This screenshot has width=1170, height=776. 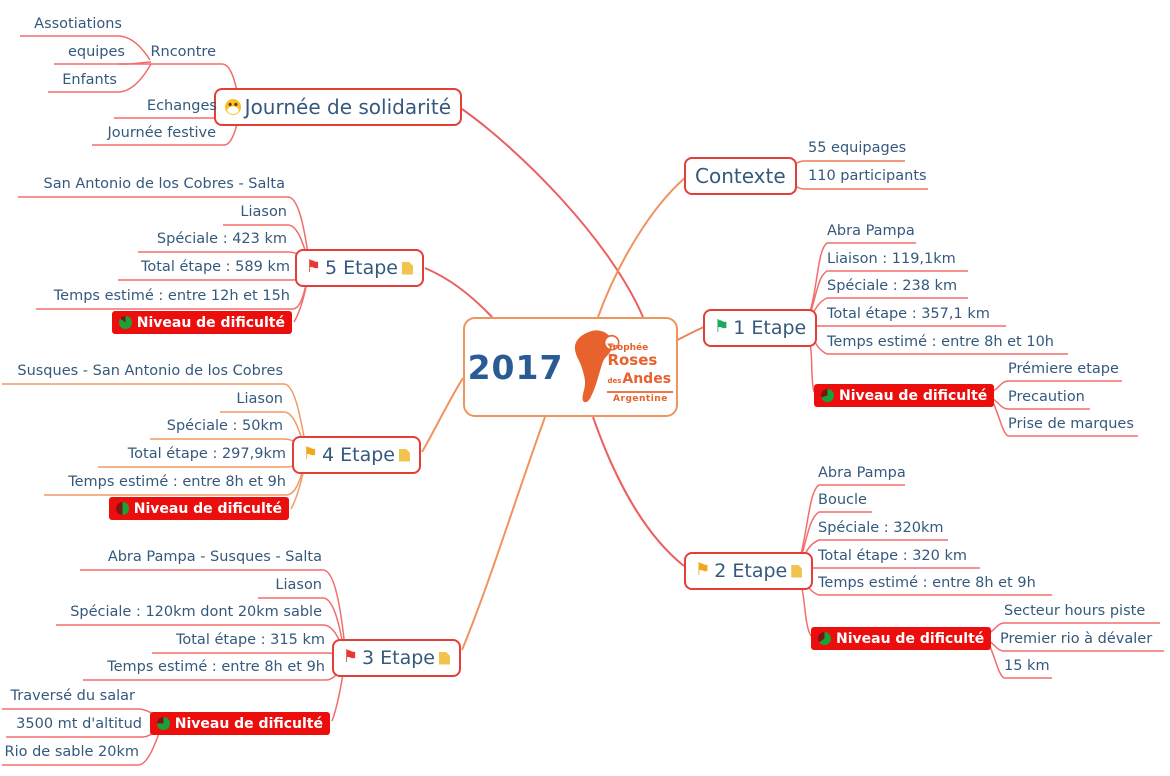 I want to click on connector-etape3, so click(x=503, y=533).